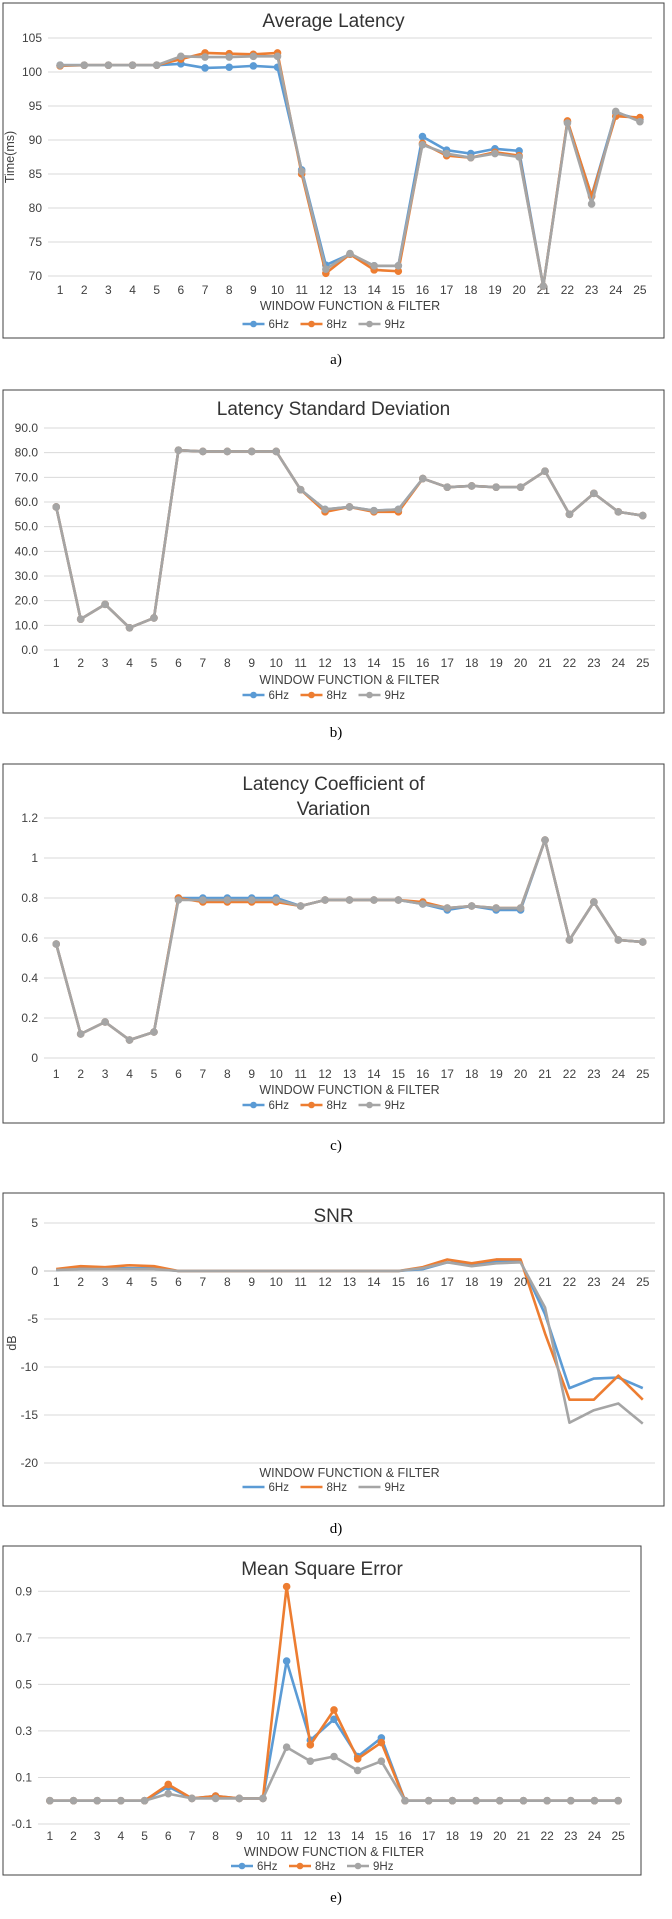 This screenshot has width=672, height=1919. Describe the element at coordinates (333, 21) in the screenshot. I see `chart-title: Average Latency` at that location.